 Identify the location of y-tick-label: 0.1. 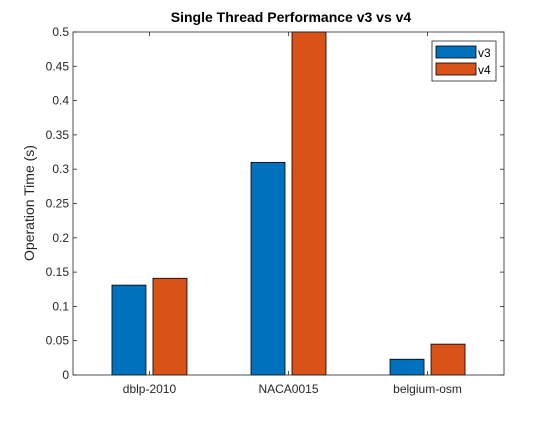
(60, 306).